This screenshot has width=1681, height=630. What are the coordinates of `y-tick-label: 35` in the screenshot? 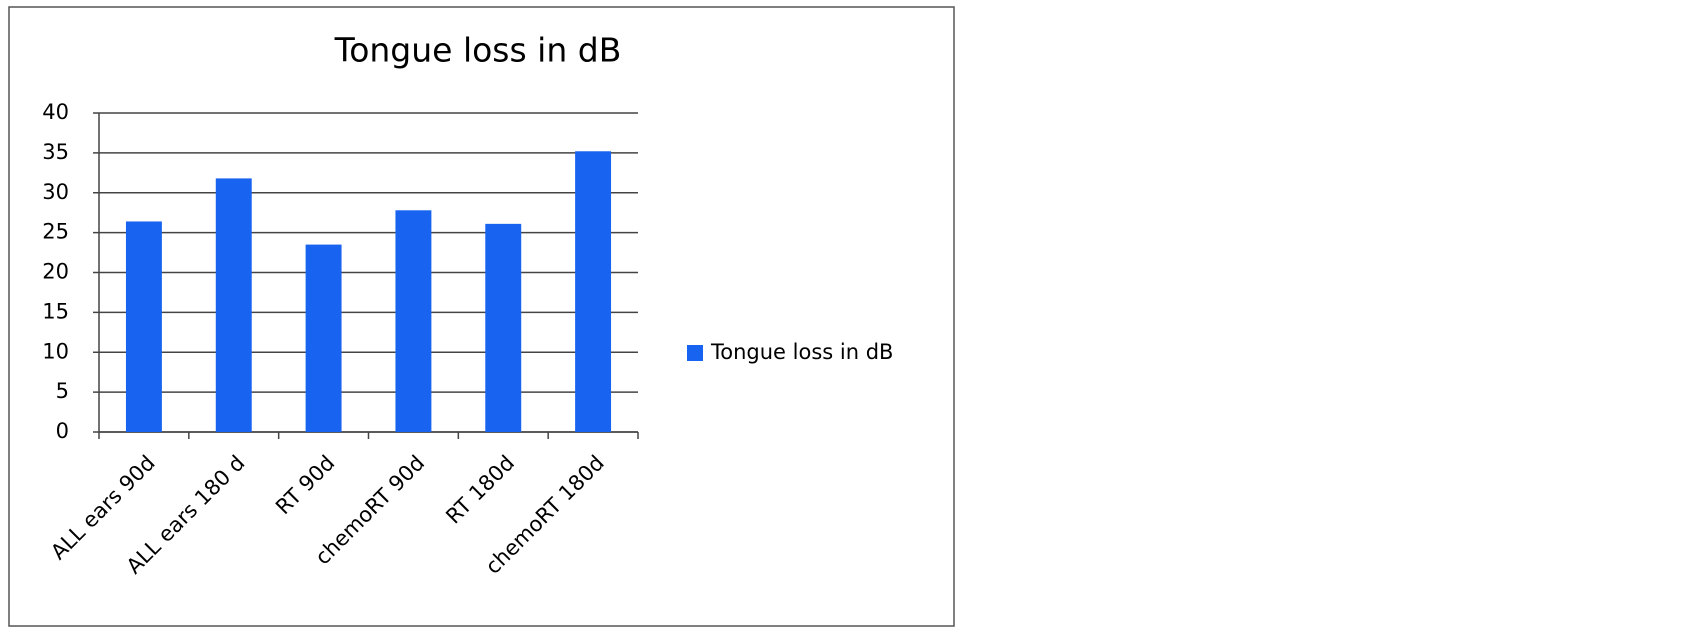 It's located at (55, 152).